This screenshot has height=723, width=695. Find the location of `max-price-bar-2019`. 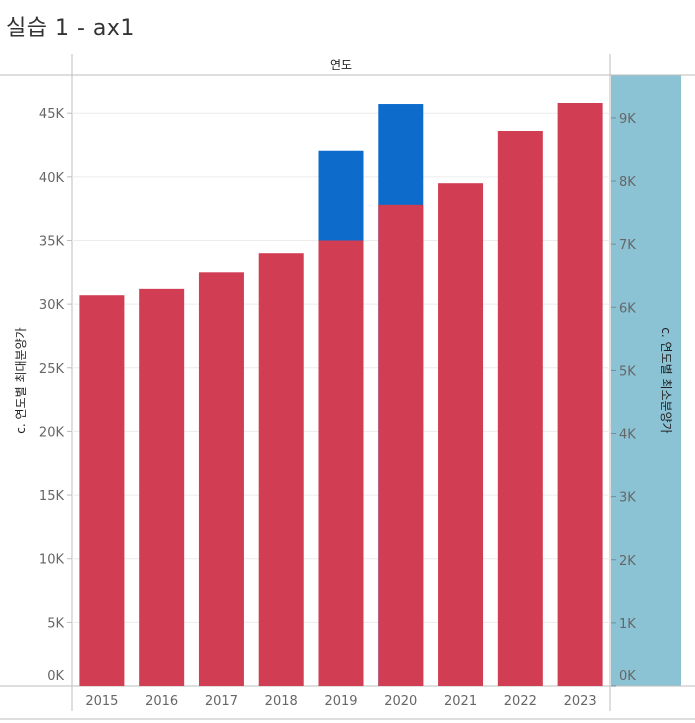

max-price-bar-2019 is located at coordinates (341, 463).